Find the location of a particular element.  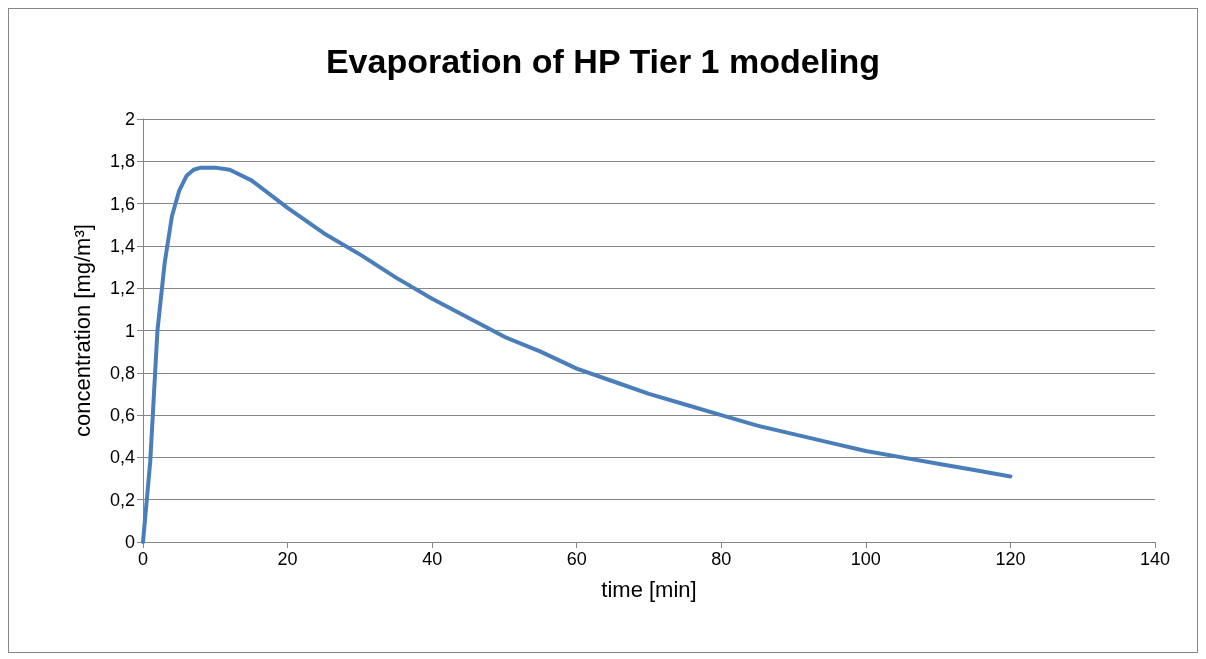

x-tick-label: 140 is located at coordinates (1155, 559).